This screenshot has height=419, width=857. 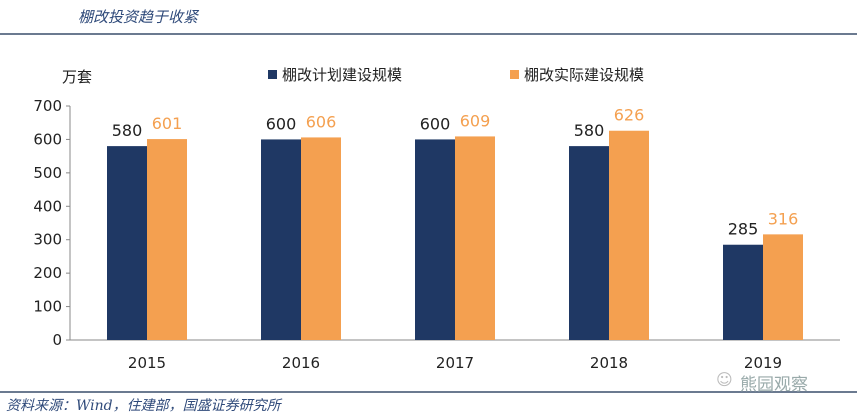 What do you see at coordinates (147, 363) in the screenshot?
I see `x-tick-label: 2015` at bounding box center [147, 363].